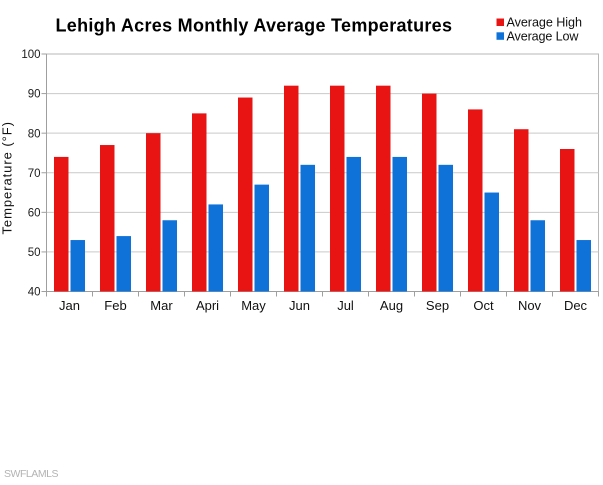 The height and width of the screenshot is (485, 603). Describe the element at coordinates (299, 305) in the screenshot. I see `svg-text: Jun` at that location.